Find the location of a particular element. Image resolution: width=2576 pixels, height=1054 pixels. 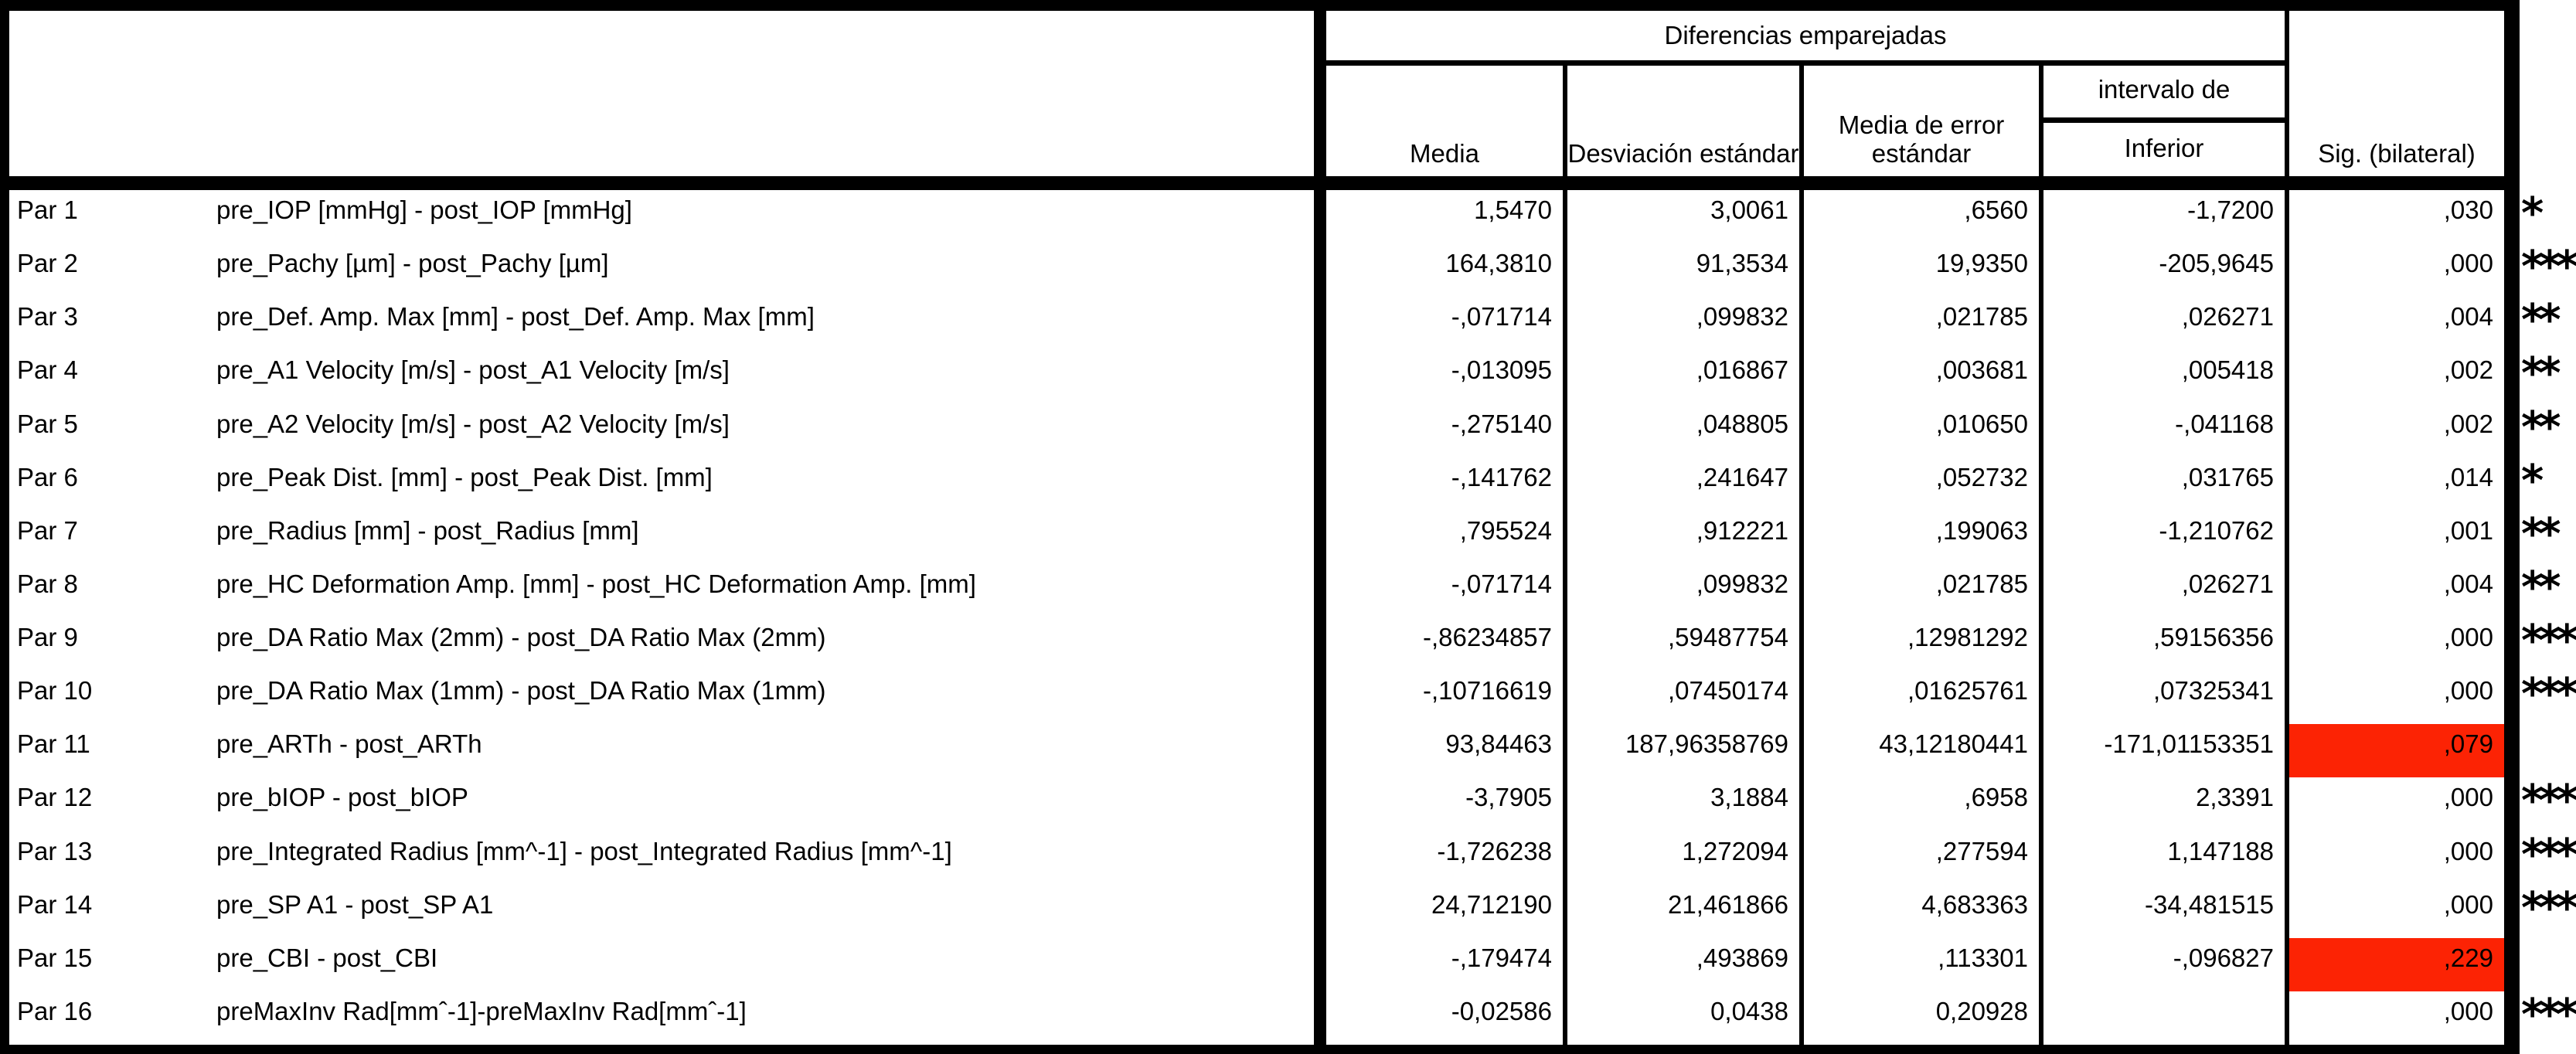

std-error-mean-cell: ,113301 is located at coordinates (1921, 964).